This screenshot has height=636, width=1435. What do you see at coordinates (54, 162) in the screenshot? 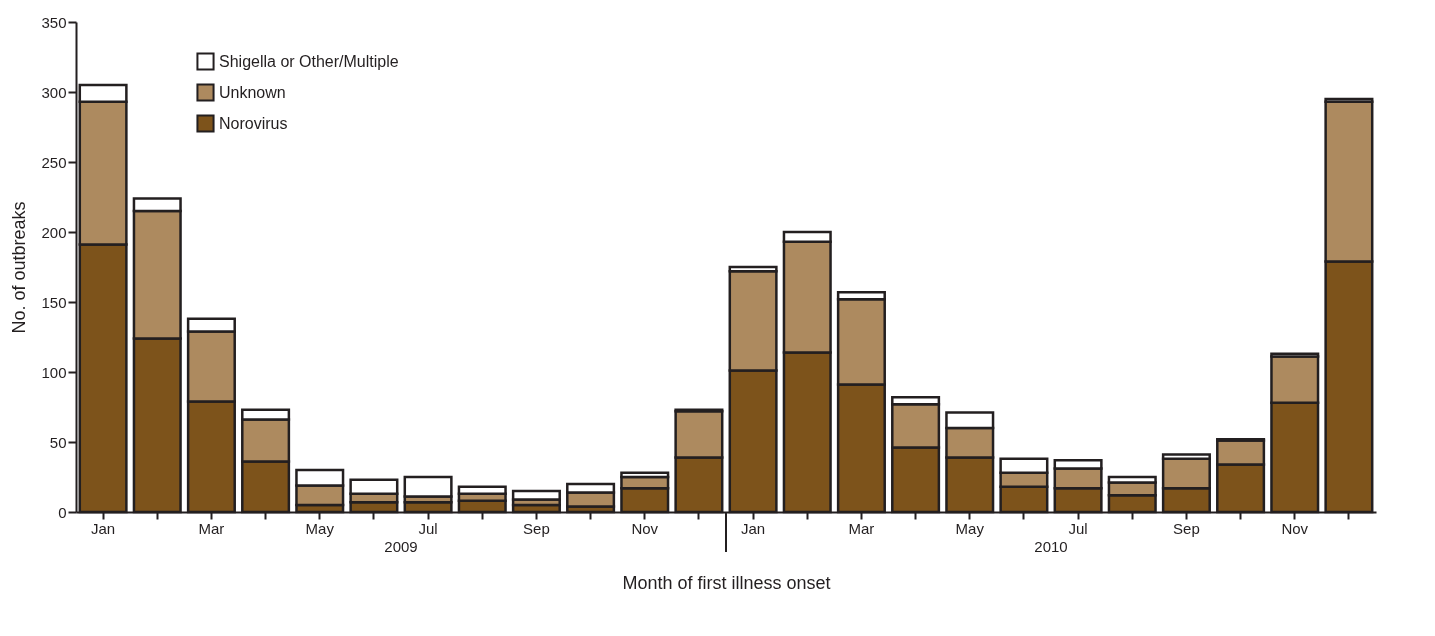
I see `y-tick-label: 250` at bounding box center [54, 162].